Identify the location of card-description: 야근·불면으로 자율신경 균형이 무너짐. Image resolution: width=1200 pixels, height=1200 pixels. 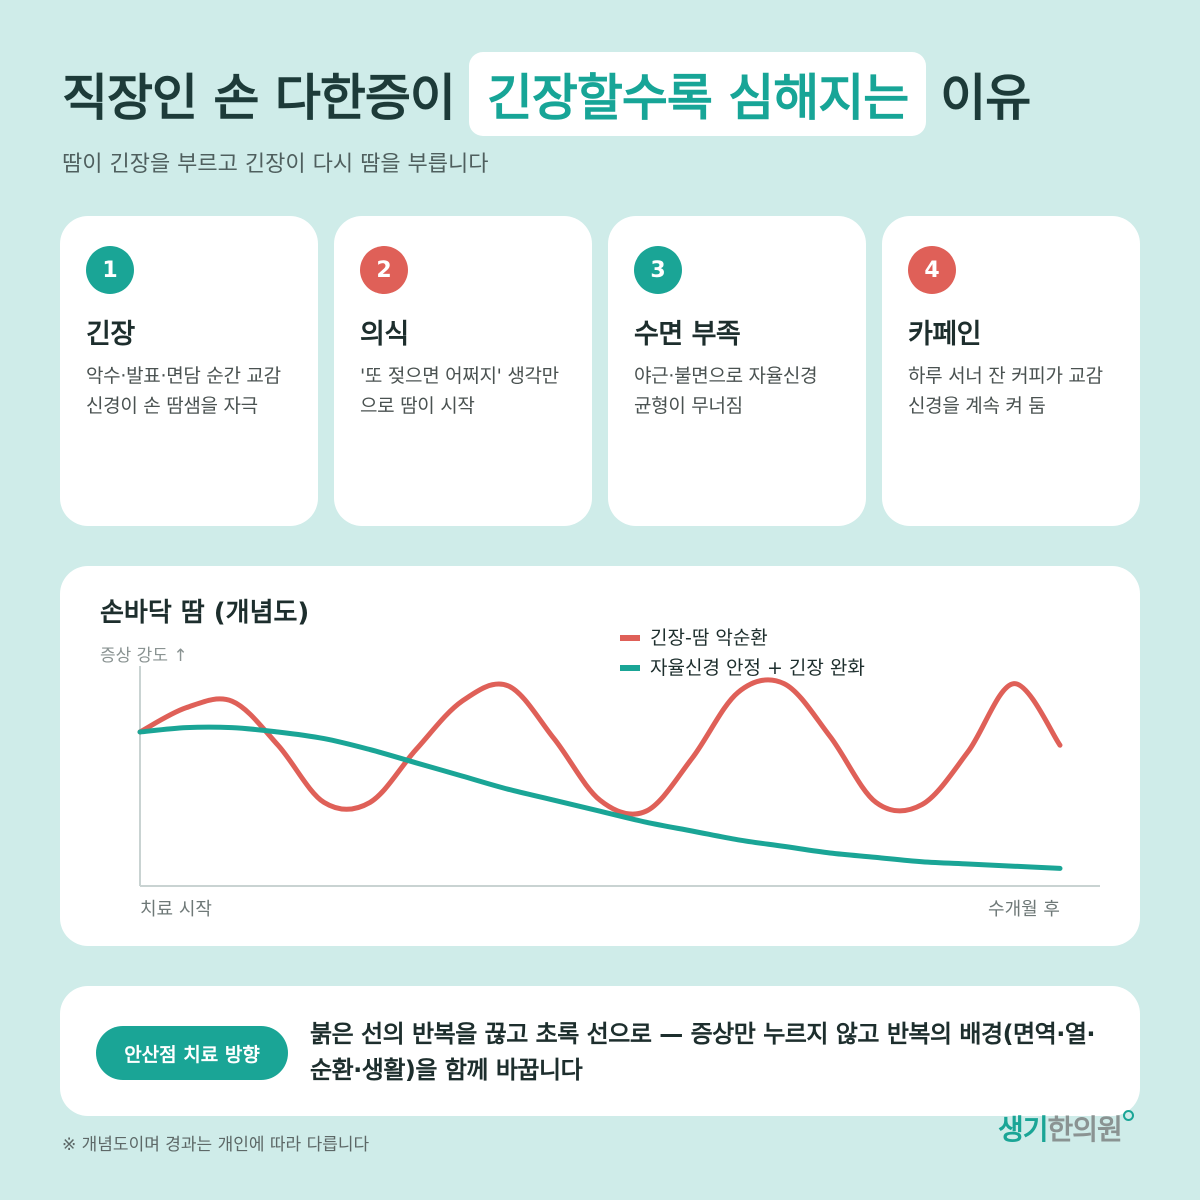
(726, 391).